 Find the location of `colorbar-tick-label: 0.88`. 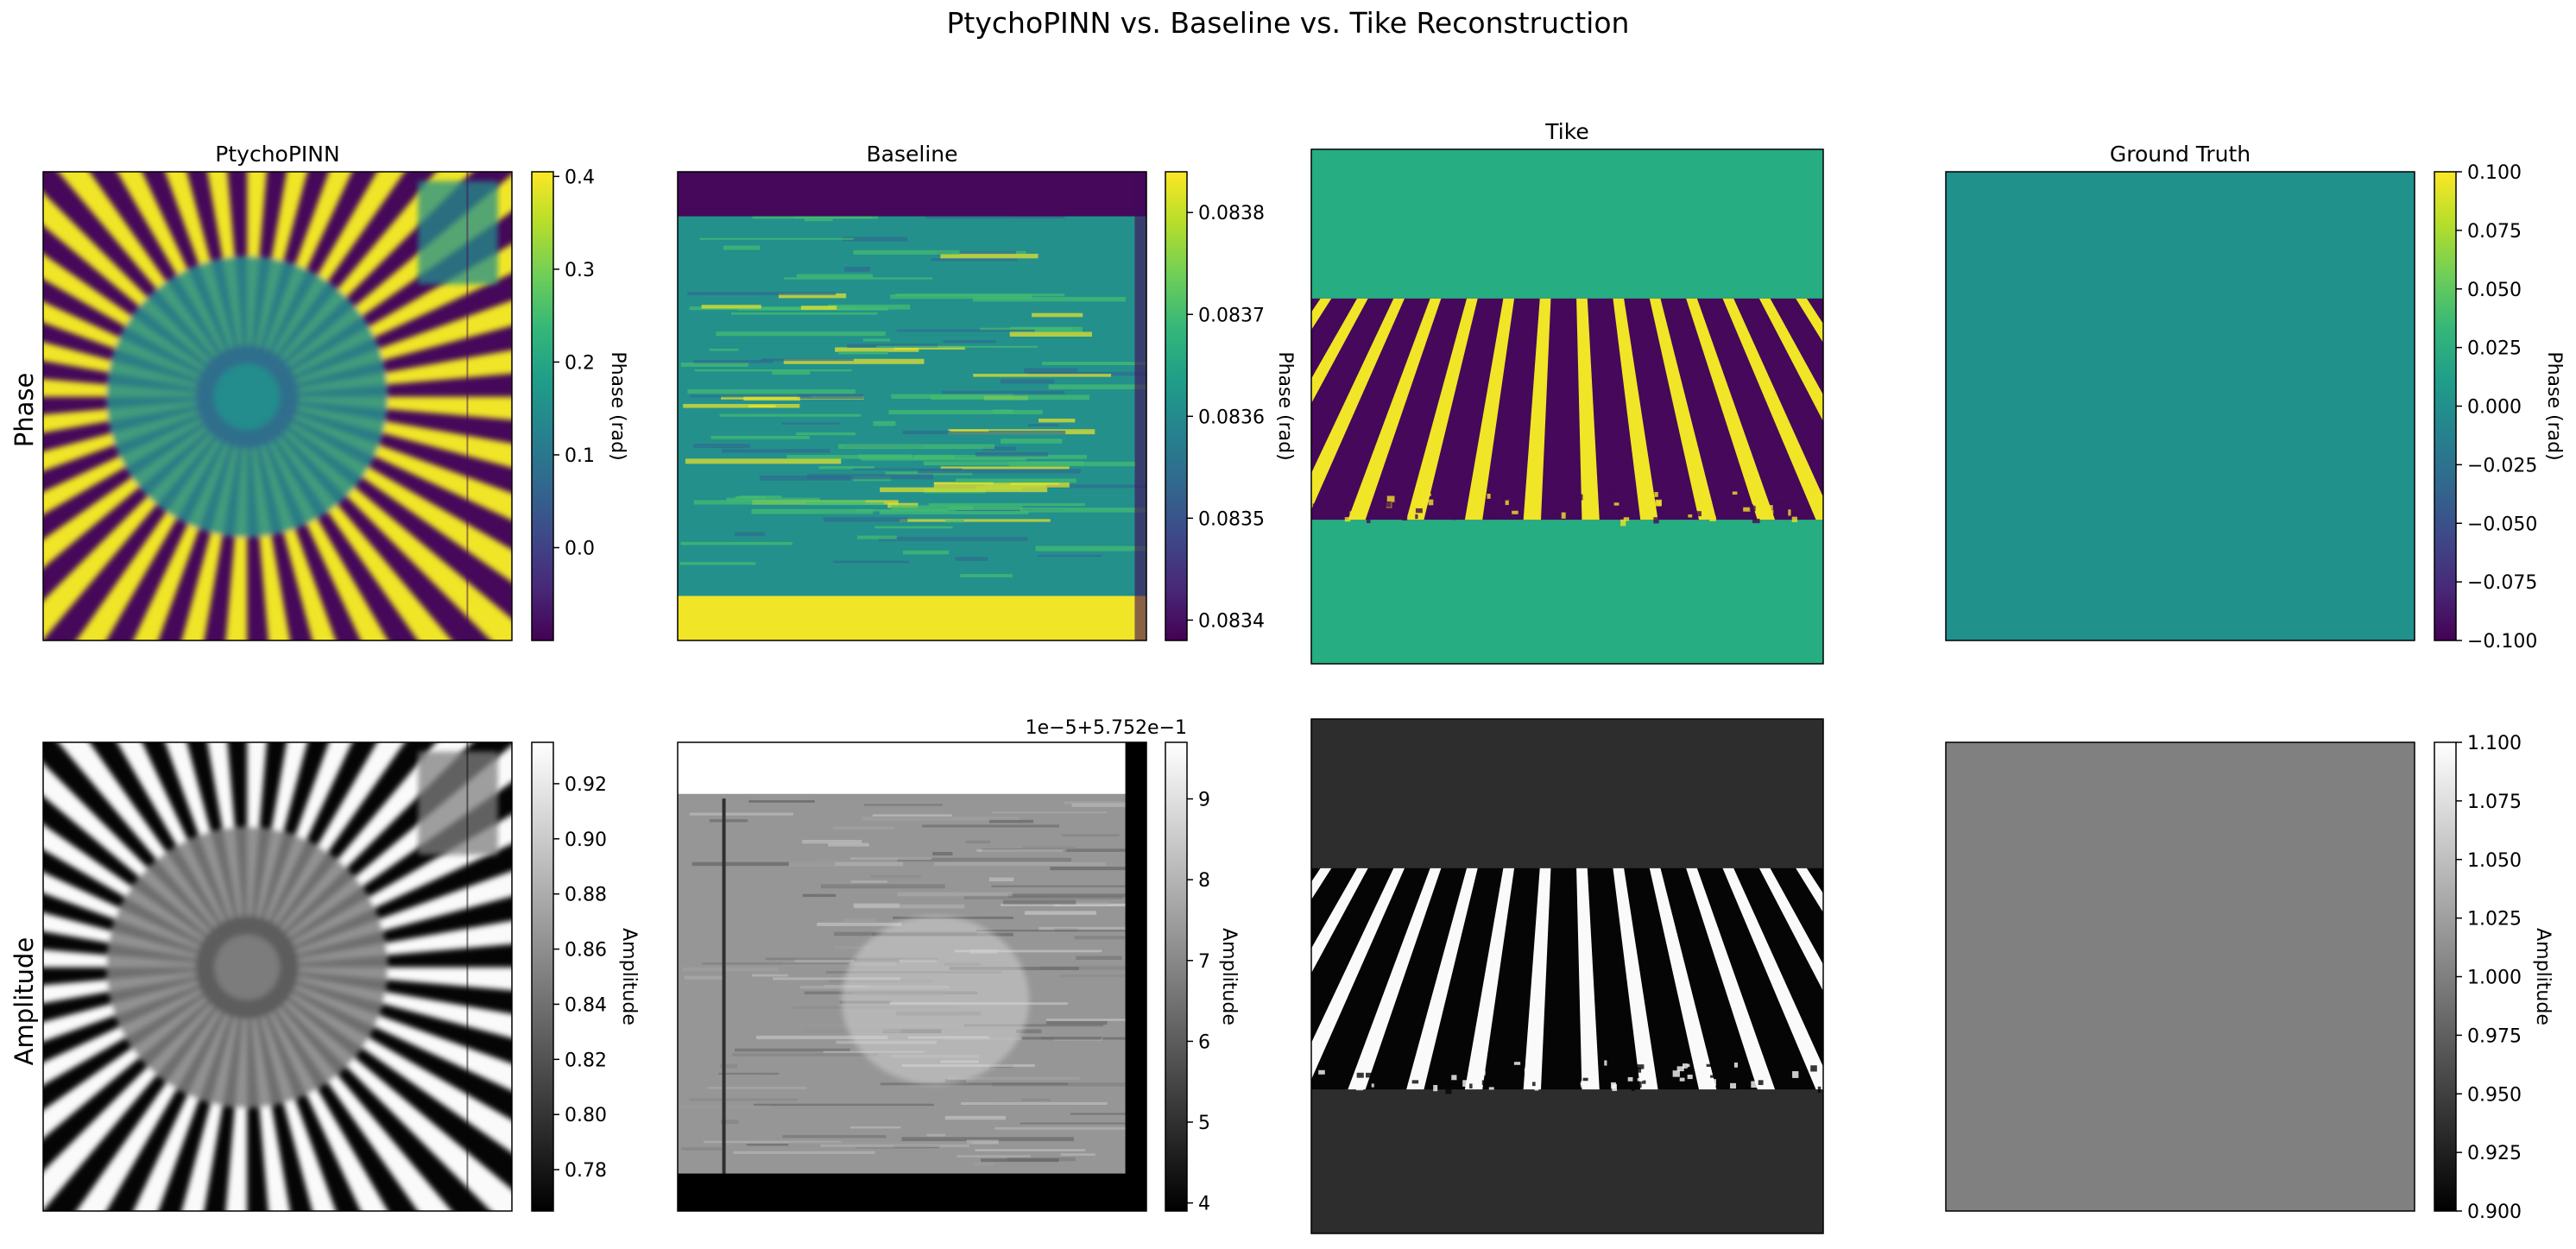

colorbar-tick-label: 0.88 is located at coordinates (586, 896).